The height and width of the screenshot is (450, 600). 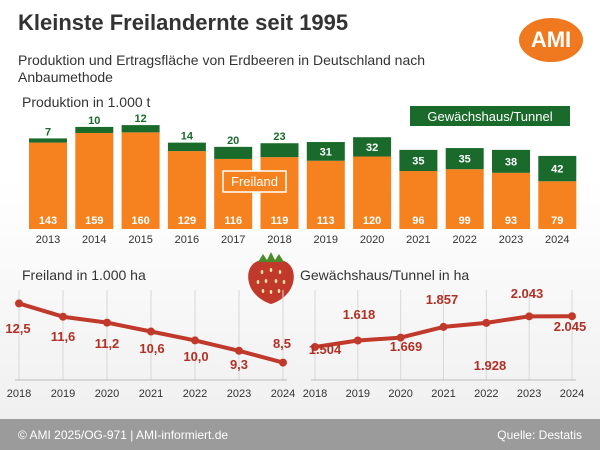 I want to click on footer-copyright: © AMI 2025/OG-971 | AMI-informiert.de, so click(x=123, y=435).